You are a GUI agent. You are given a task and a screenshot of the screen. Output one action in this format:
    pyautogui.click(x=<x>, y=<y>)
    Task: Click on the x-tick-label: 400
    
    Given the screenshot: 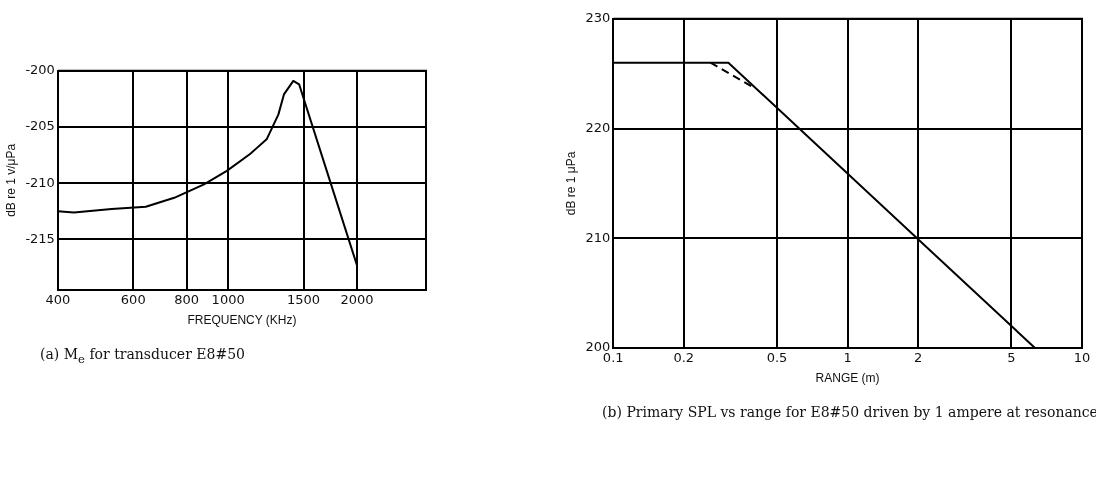 What is the action you would take?
    pyautogui.click(x=58, y=300)
    